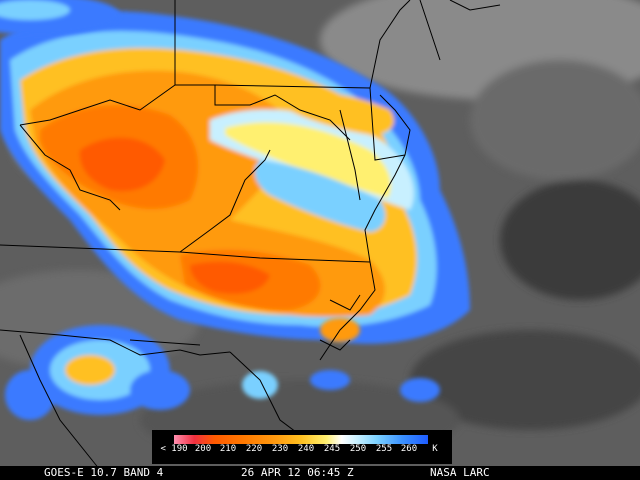  I want to click on color-legend: < 190 200 210 220 230 240 245 250 255 260 K, so click(302, 447).